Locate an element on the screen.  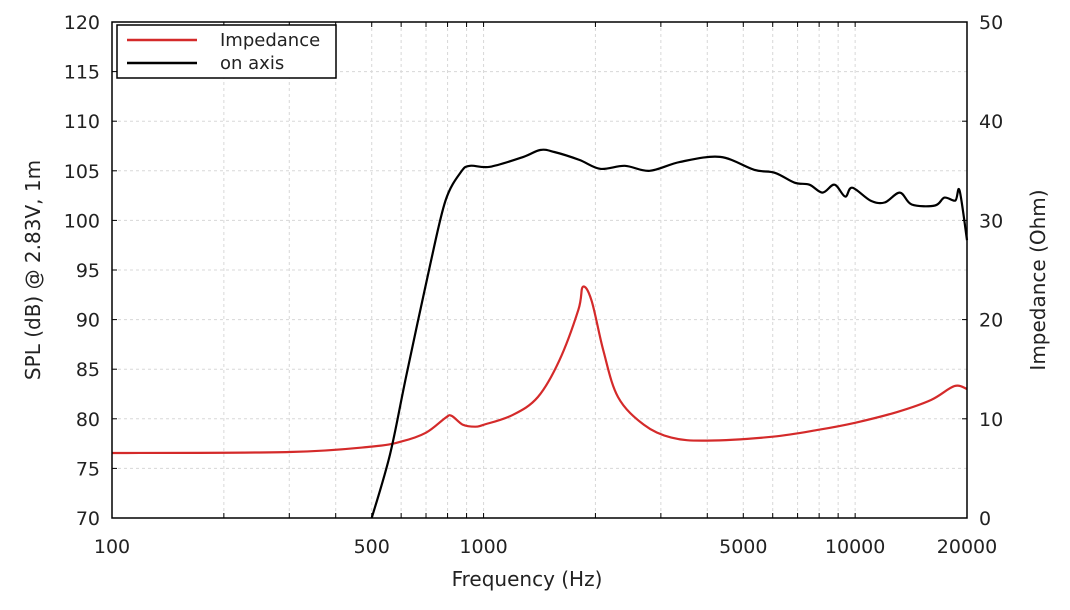
x-tick-label: 10000 is located at coordinates (855, 547).